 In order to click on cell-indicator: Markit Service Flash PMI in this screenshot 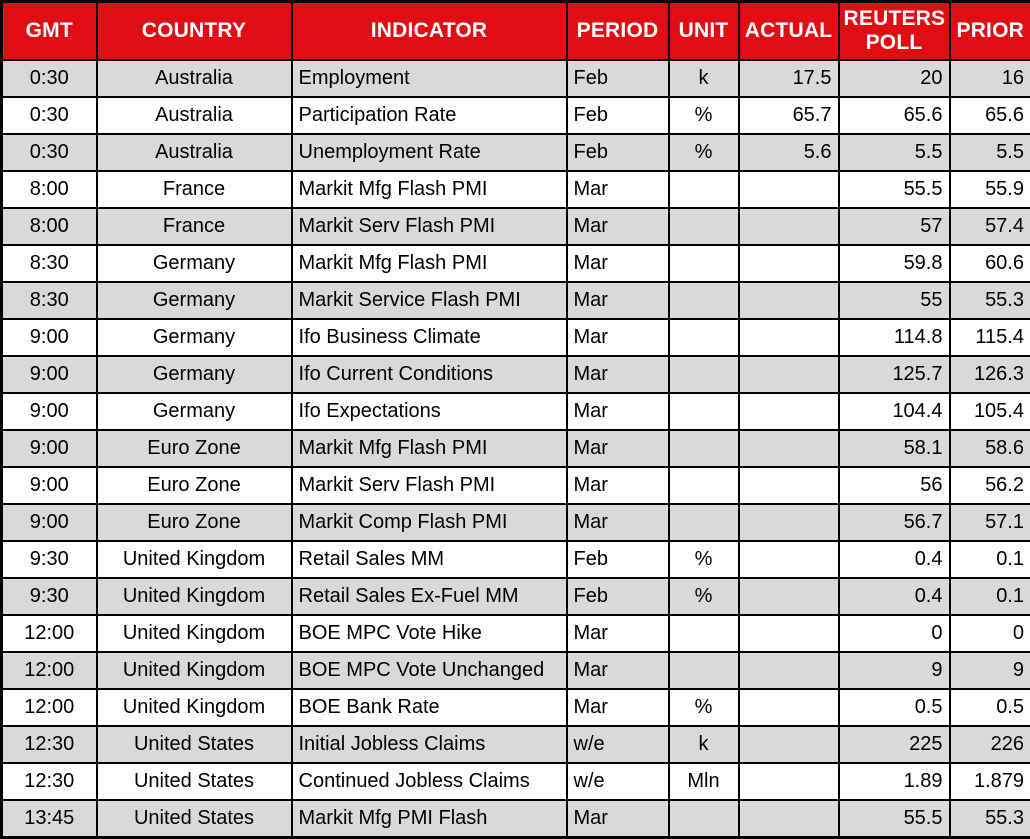, I will do `click(429, 300)`.